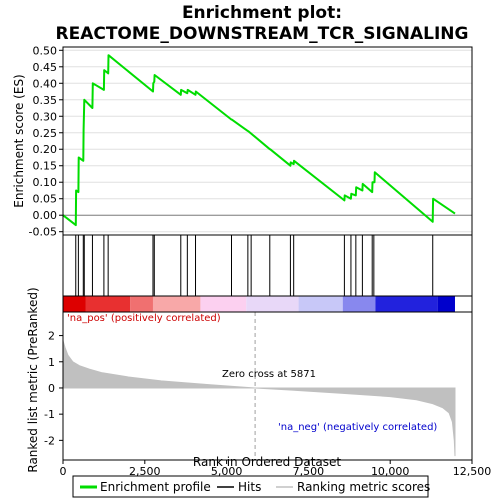 The image size is (500, 504). What do you see at coordinates (45, 199) in the screenshot?
I see `es-ytick-label: 0.05` at bounding box center [45, 199].